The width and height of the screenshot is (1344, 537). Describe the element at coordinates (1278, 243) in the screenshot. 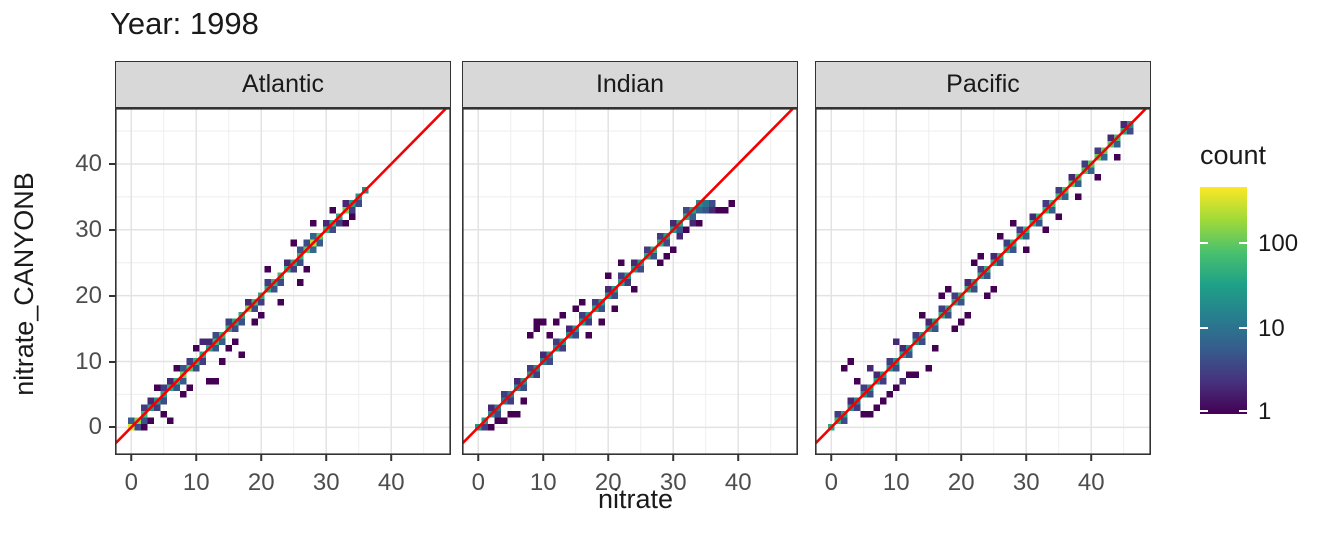

I see `legend-tick-label: 100` at that location.